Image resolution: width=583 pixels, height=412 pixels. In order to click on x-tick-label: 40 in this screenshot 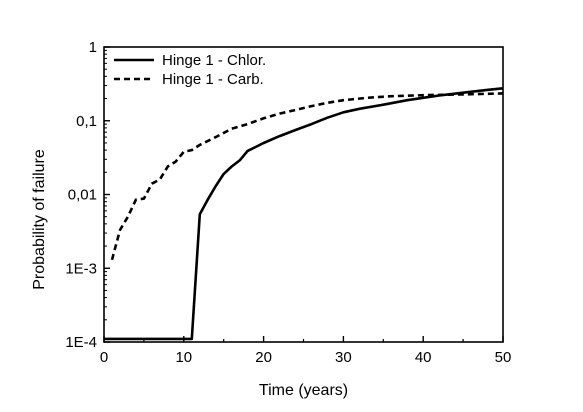, I will do `click(423, 357)`.